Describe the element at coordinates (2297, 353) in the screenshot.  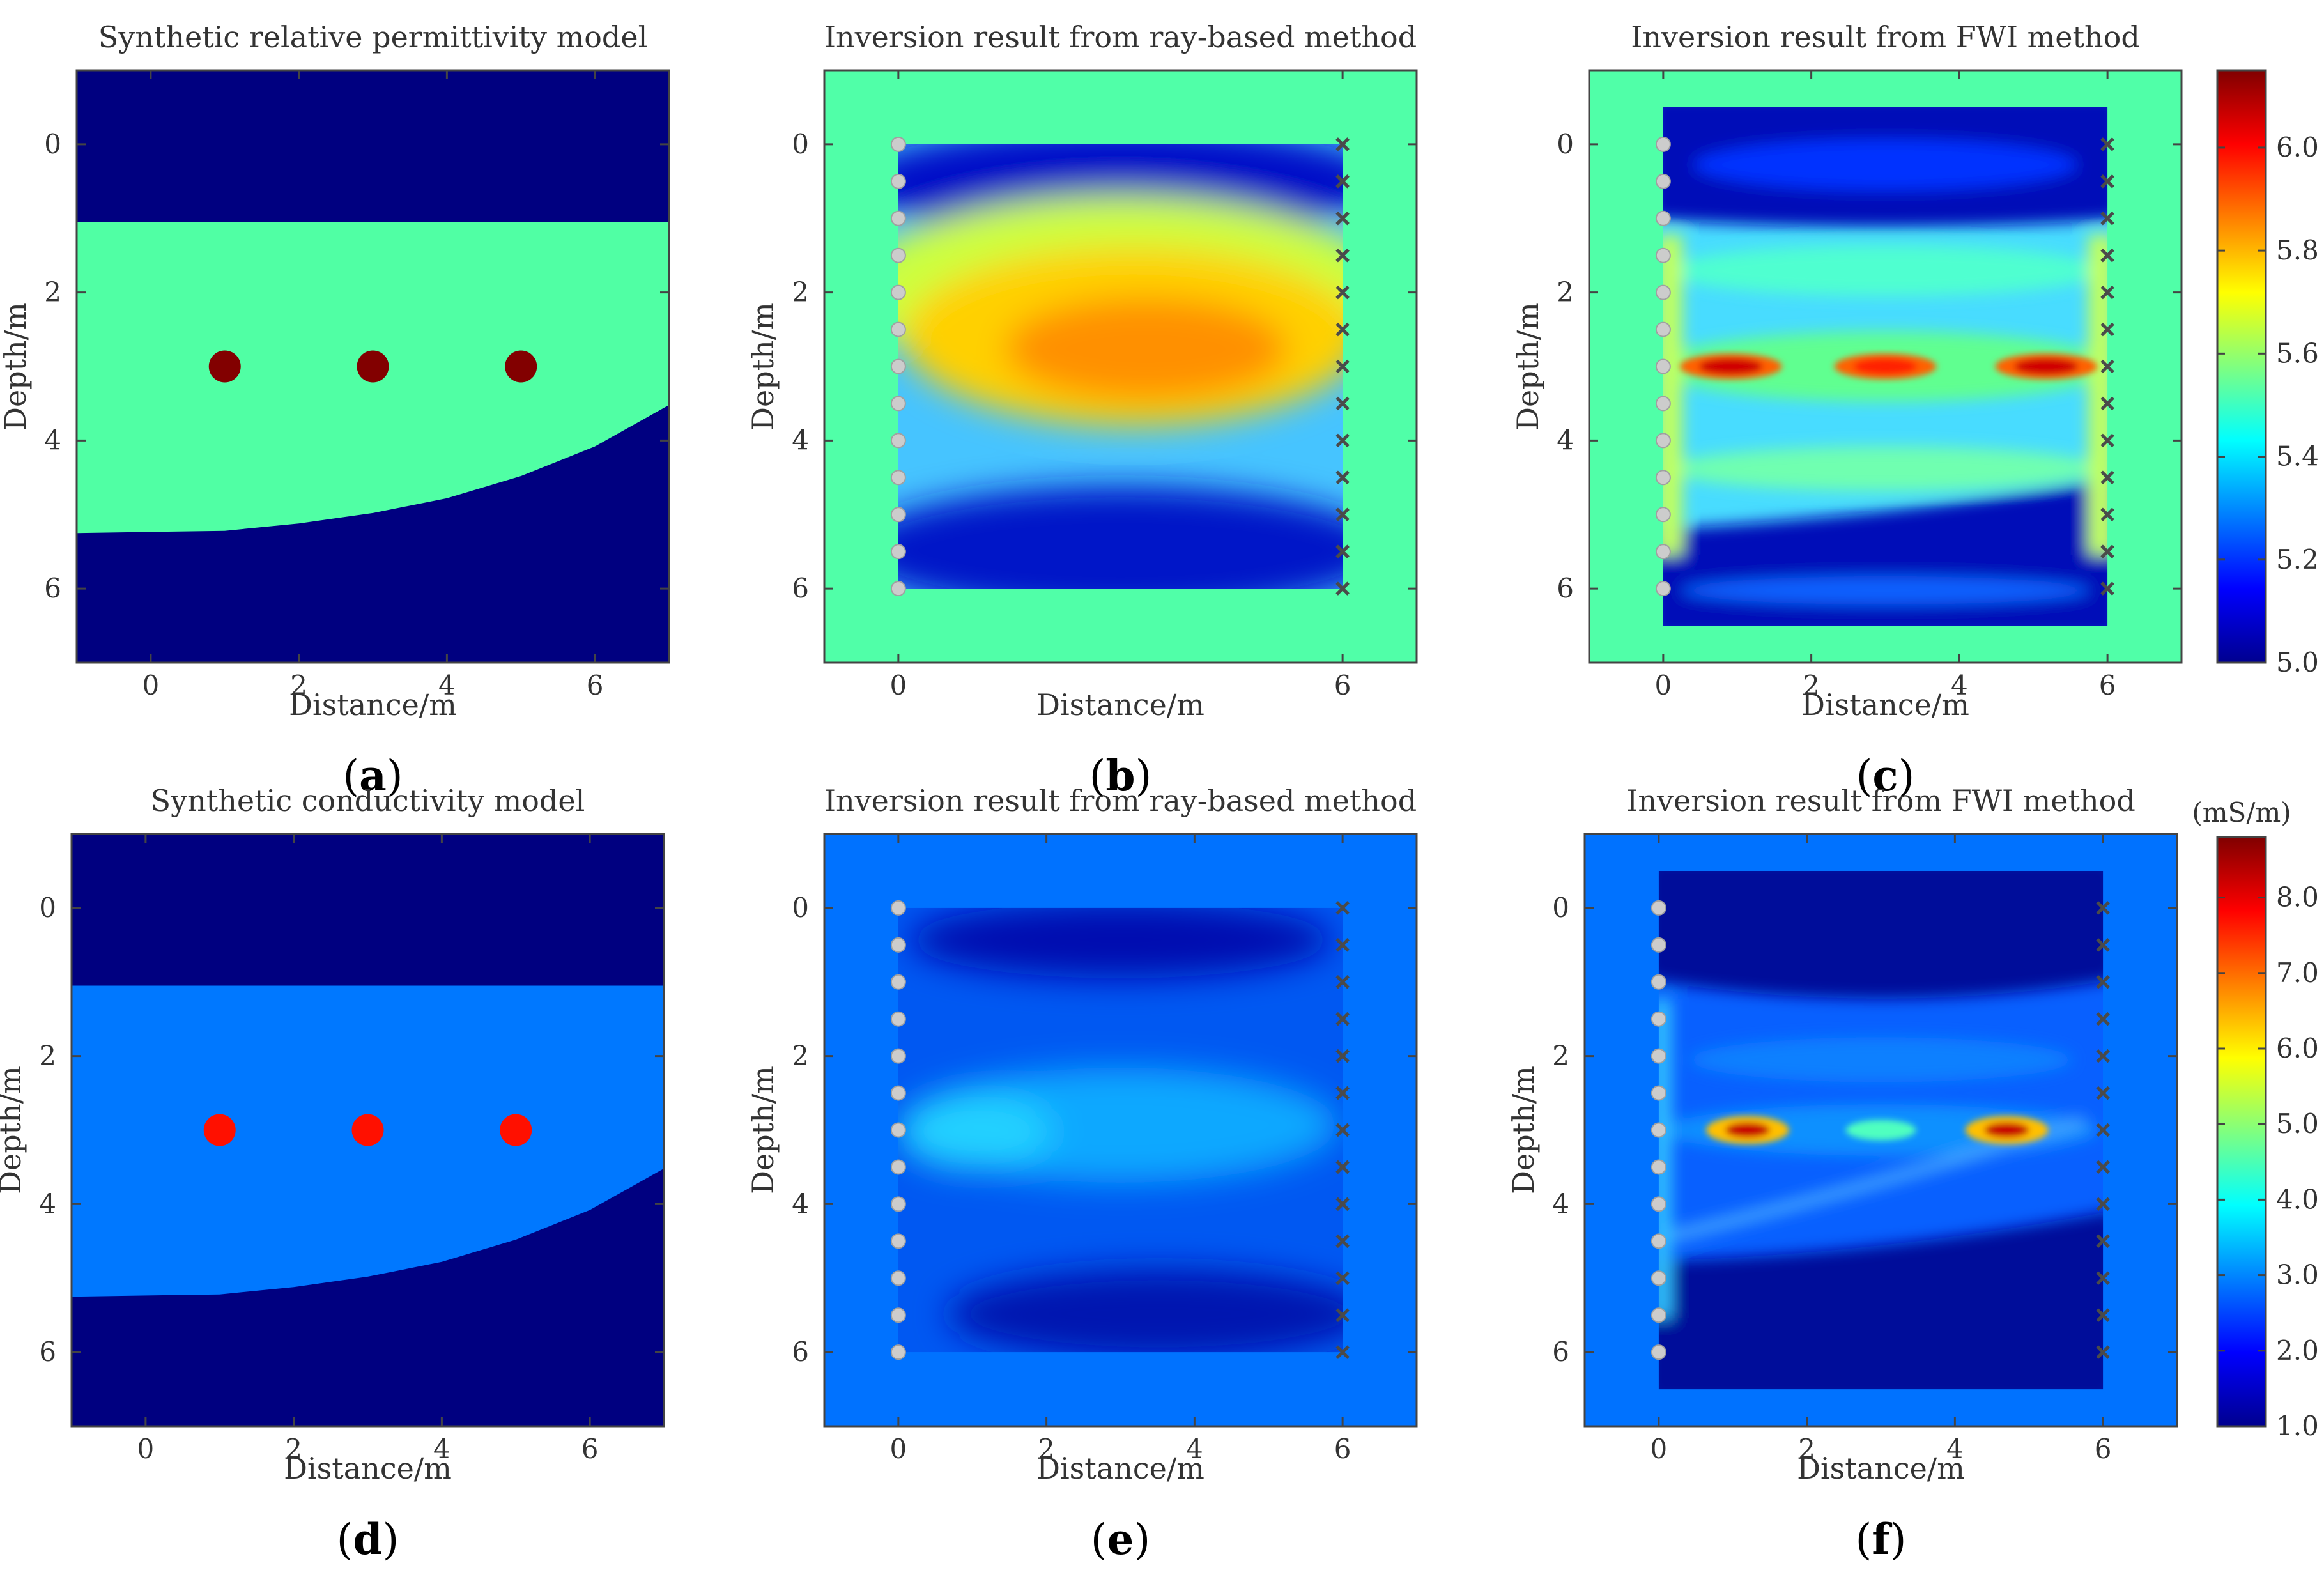
I see `colorbar-tick-label: 5.6` at that location.